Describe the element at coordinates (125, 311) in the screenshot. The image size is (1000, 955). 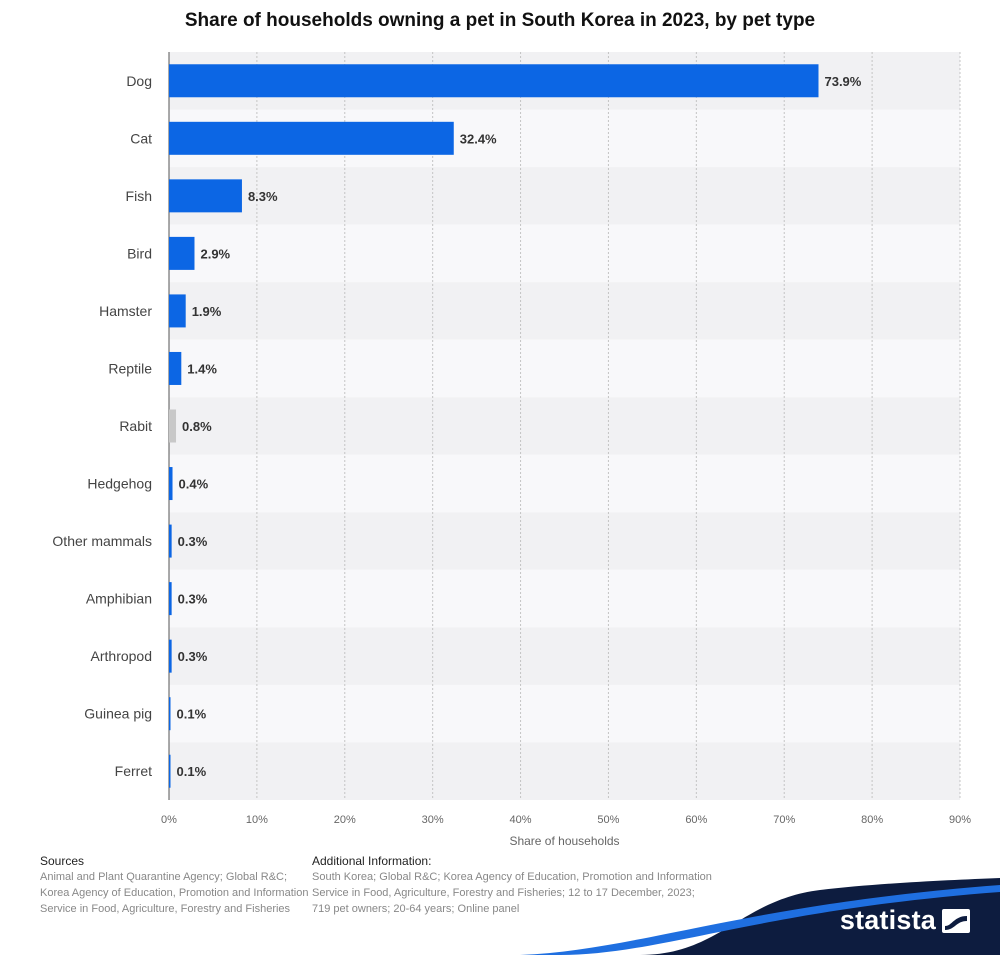
I see `category-label: Hamster` at that location.